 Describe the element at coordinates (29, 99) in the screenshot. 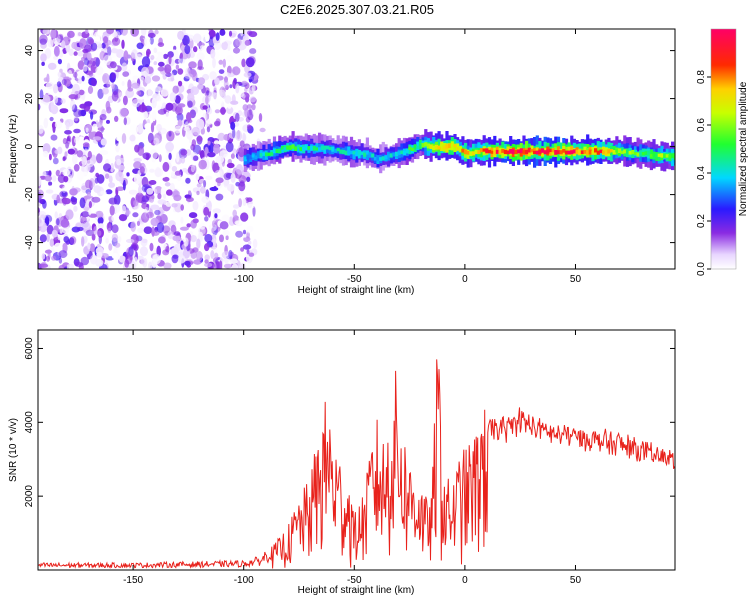

I see `y-tick-label: 20` at that location.